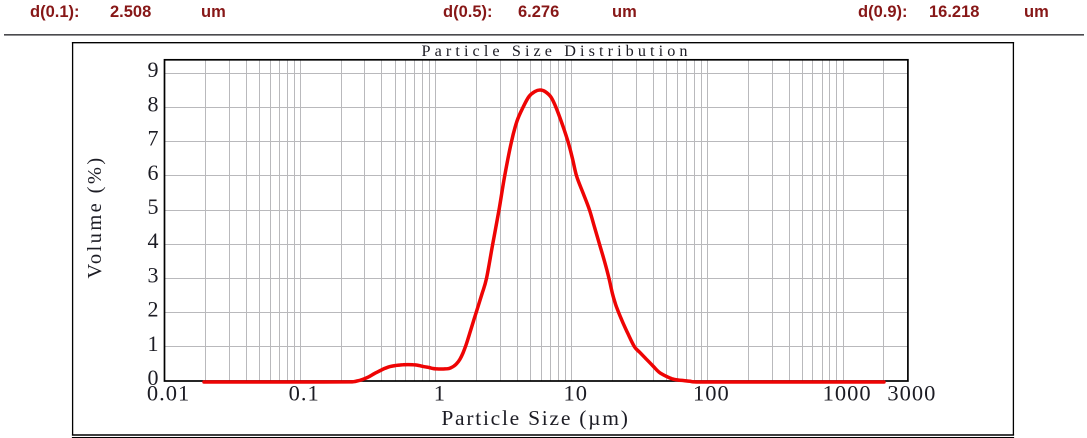  Describe the element at coordinates (168, 393) in the screenshot. I see `svg-text: 0.01` at that location.